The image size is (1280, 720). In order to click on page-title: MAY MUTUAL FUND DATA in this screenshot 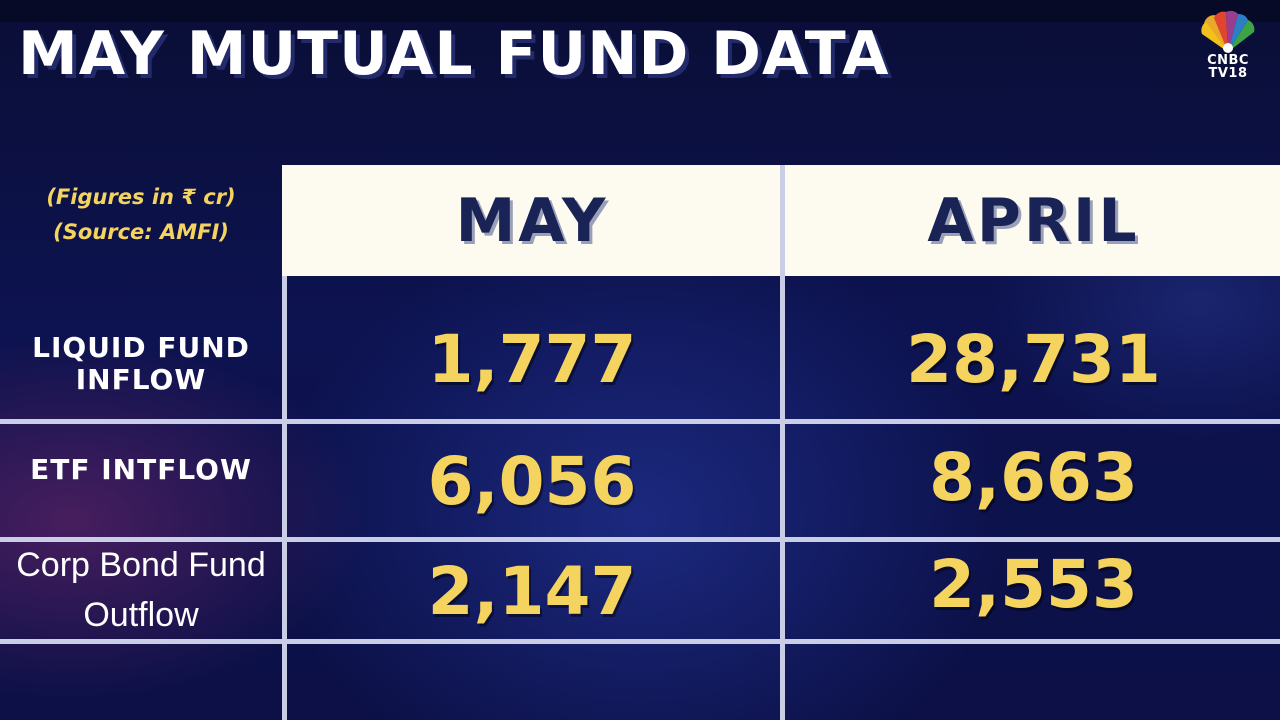, I will do `click(454, 54)`.